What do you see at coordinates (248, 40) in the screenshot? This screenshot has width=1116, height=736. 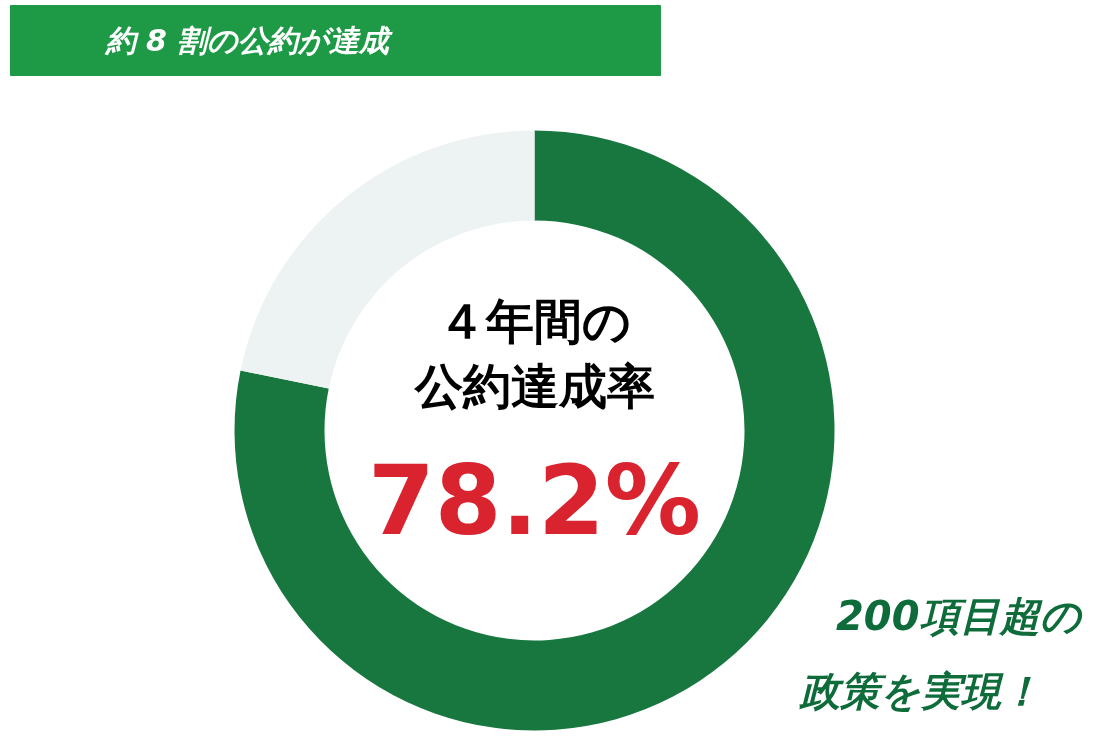 I see `chart-title: 約 8 割の公約が達成` at bounding box center [248, 40].